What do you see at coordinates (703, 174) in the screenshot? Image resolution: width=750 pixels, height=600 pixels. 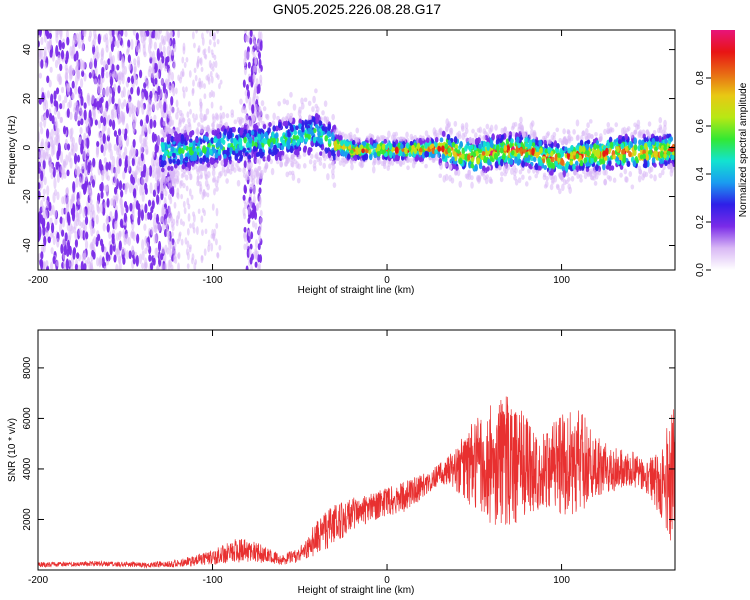 I see `colorbar-ticks: 0.00.20.40.60.8` at bounding box center [703, 174].